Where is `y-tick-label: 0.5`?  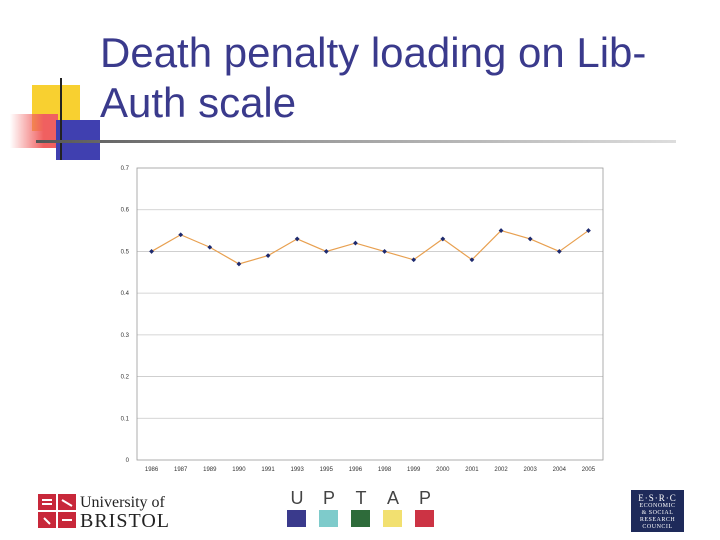 y-tick-label: 0.5 is located at coordinates (125, 252).